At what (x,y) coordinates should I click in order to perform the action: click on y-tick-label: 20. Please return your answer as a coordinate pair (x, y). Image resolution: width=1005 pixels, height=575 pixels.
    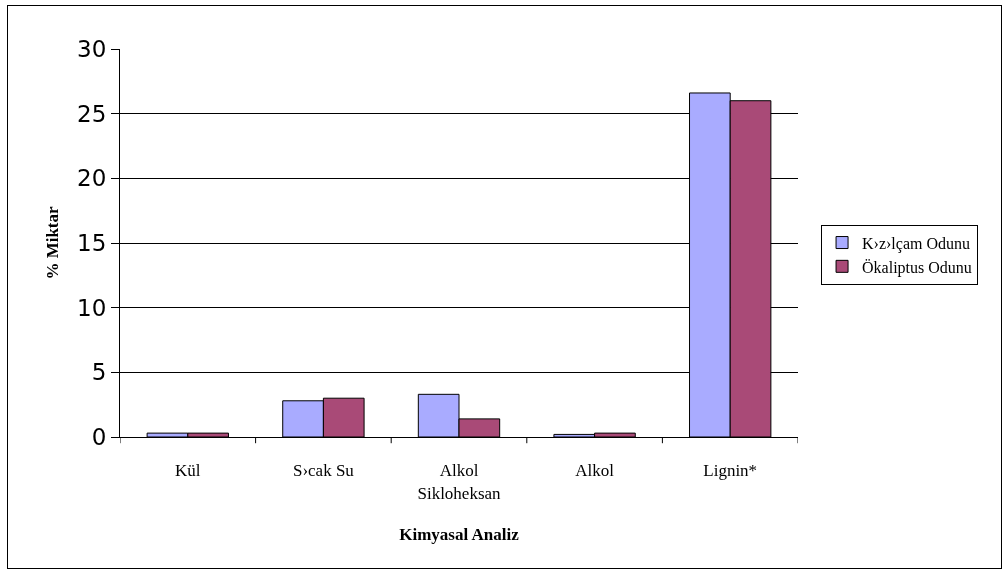
    Looking at the image, I should click on (92, 178).